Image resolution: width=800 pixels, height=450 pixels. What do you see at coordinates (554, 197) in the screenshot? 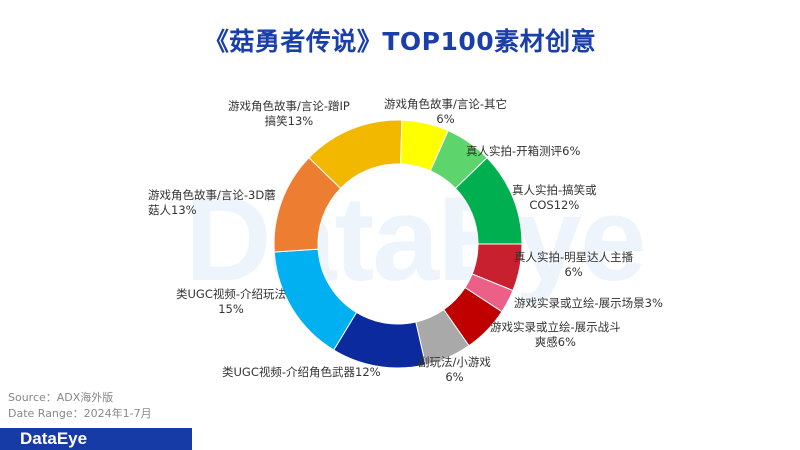
I see `label-cos: 真人实拍-搞笑或 COS12%` at bounding box center [554, 197].